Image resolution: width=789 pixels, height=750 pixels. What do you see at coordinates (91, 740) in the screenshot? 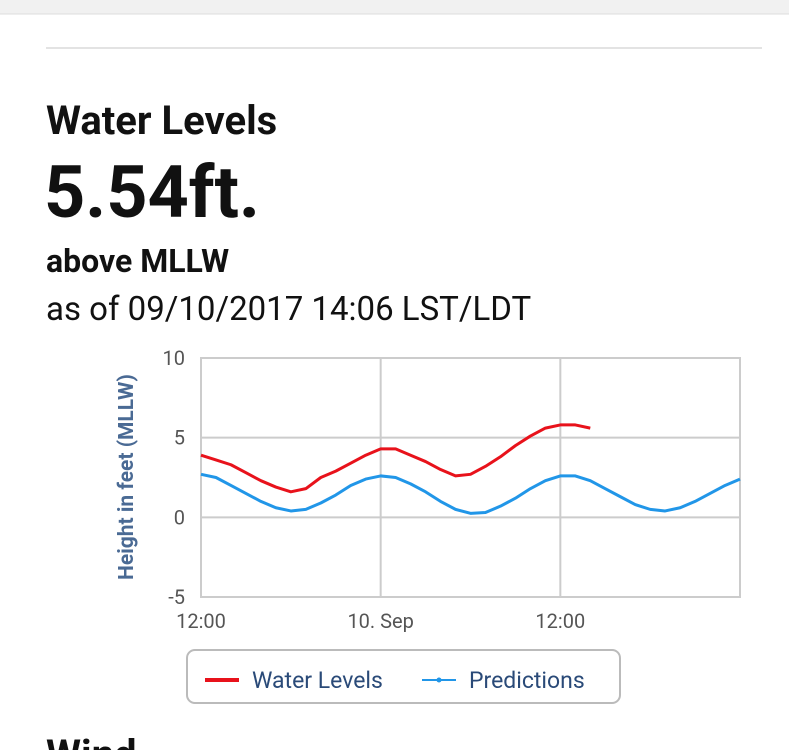
I see `next-section-title: Wind` at bounding box center [91, 740].